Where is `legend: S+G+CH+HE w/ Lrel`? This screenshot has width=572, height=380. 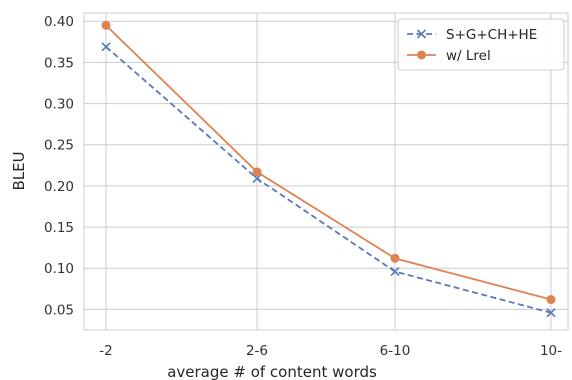
legend: S+G+CH+HE w/ Lrel is located at coordinates (481, 44).